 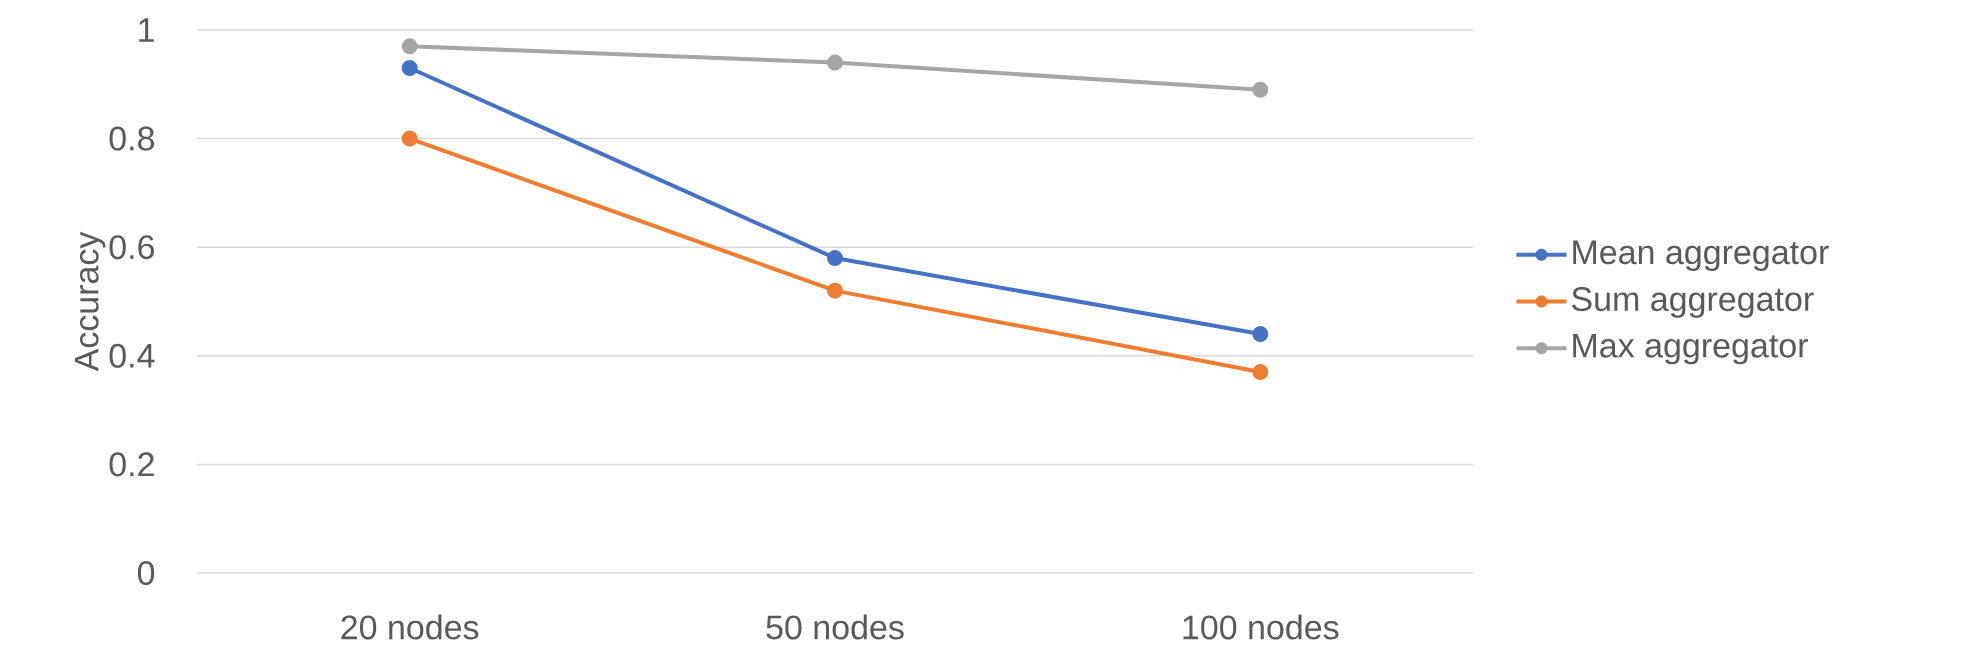 What do you see at coordinates (131, 247) in the screenshot?
I see `y-tick-label: 0.6` at bounding box center [131, 247].